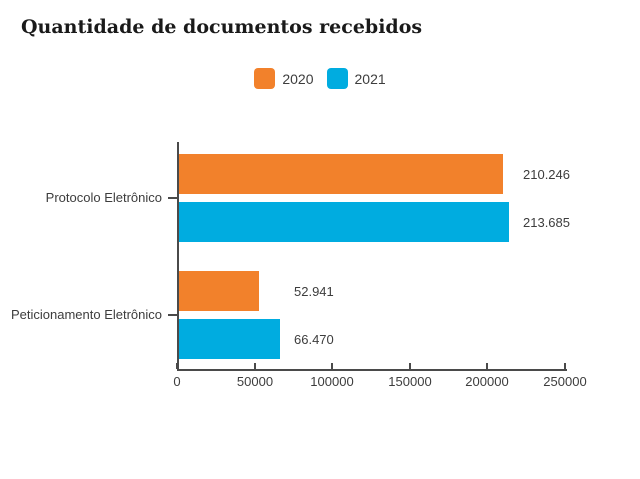 The image size is (640, 479). Describe the element at coordinates (372, 370) in the screenshot. I see `x-axis-line` at that location.